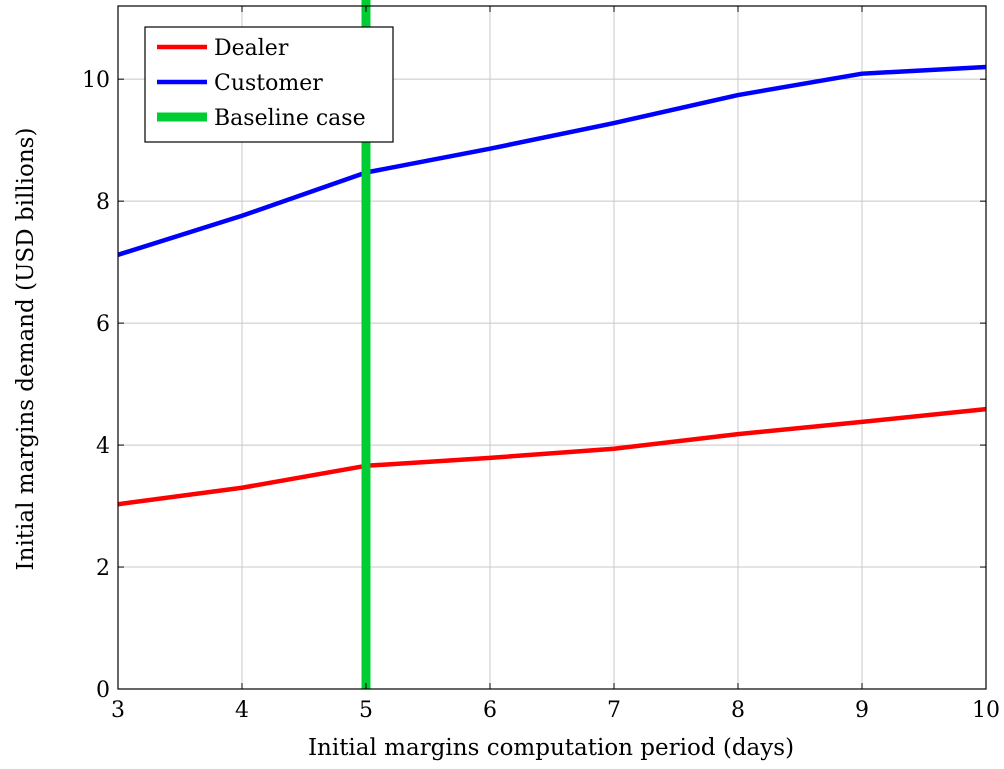 The width and height of the screenshot is (1004, 769). Describe the element at coordinates (552, 456) in the screenshot. I see `series-line-dealer` at that location.